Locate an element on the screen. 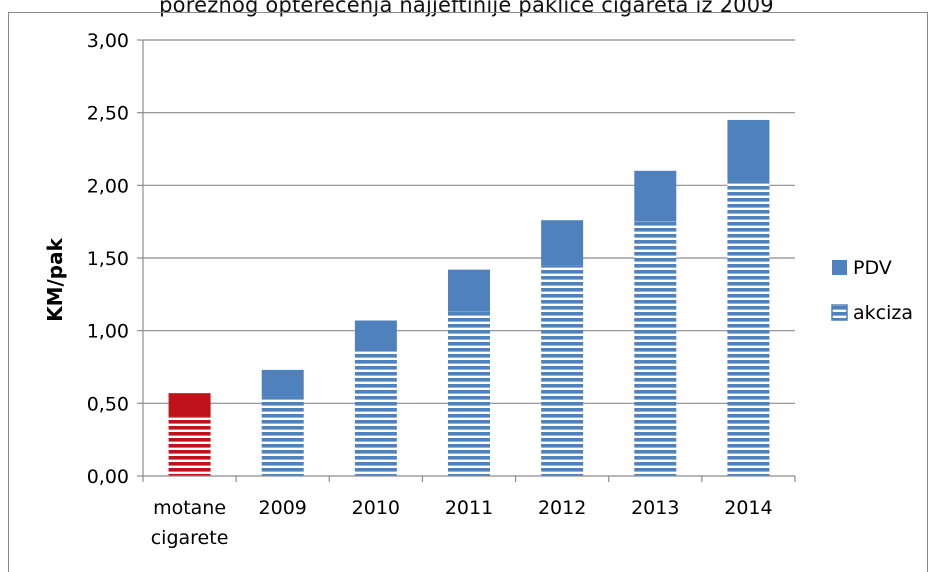 The image size is (933, 572). x-tick-label: 2014 is located at coordinates (748, 508).